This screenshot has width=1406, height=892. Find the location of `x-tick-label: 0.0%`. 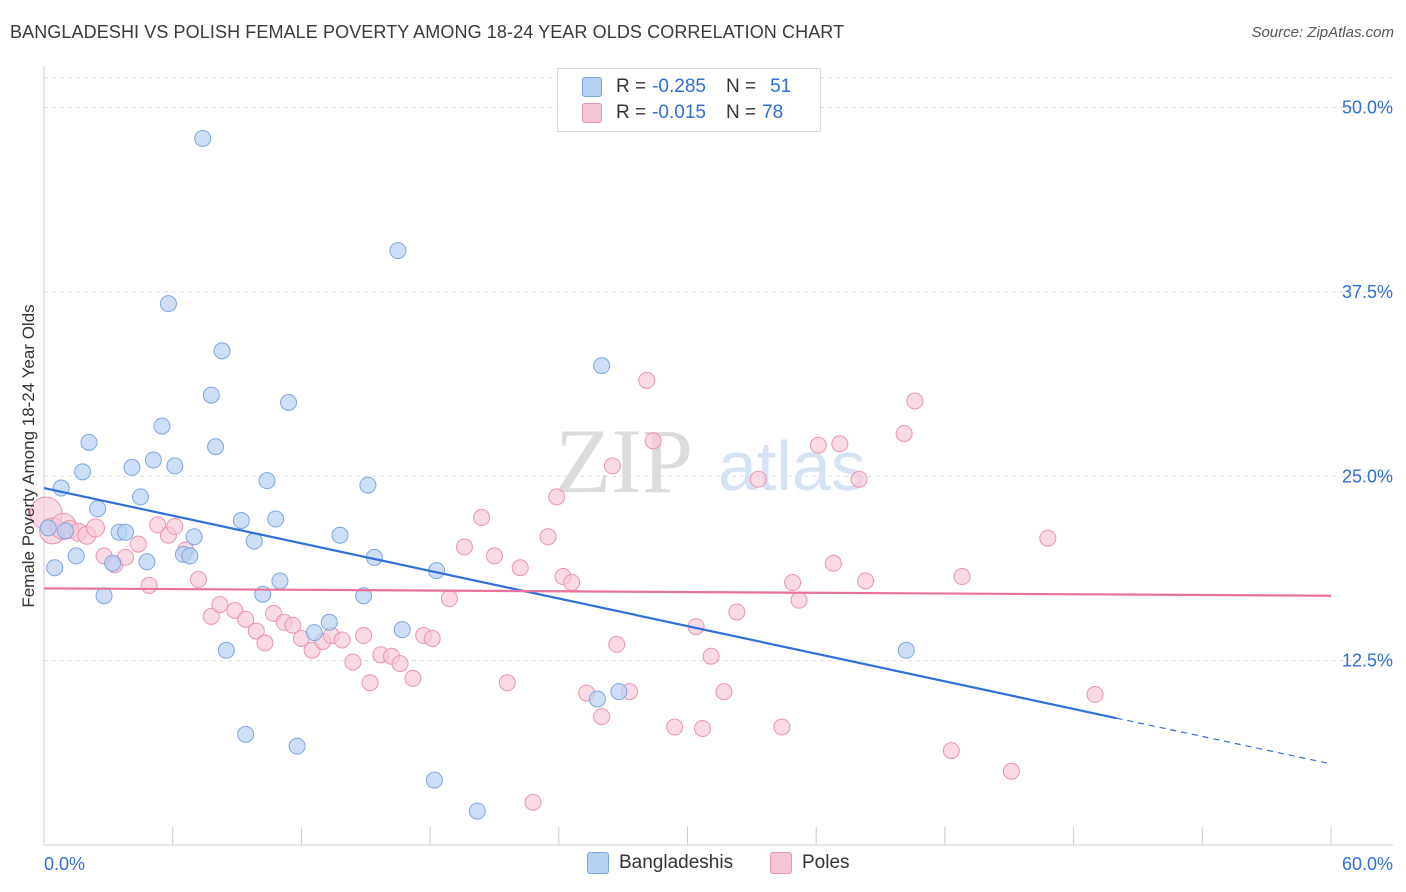

x-tick-label: 0.0% is located at coordinates (64, 864).